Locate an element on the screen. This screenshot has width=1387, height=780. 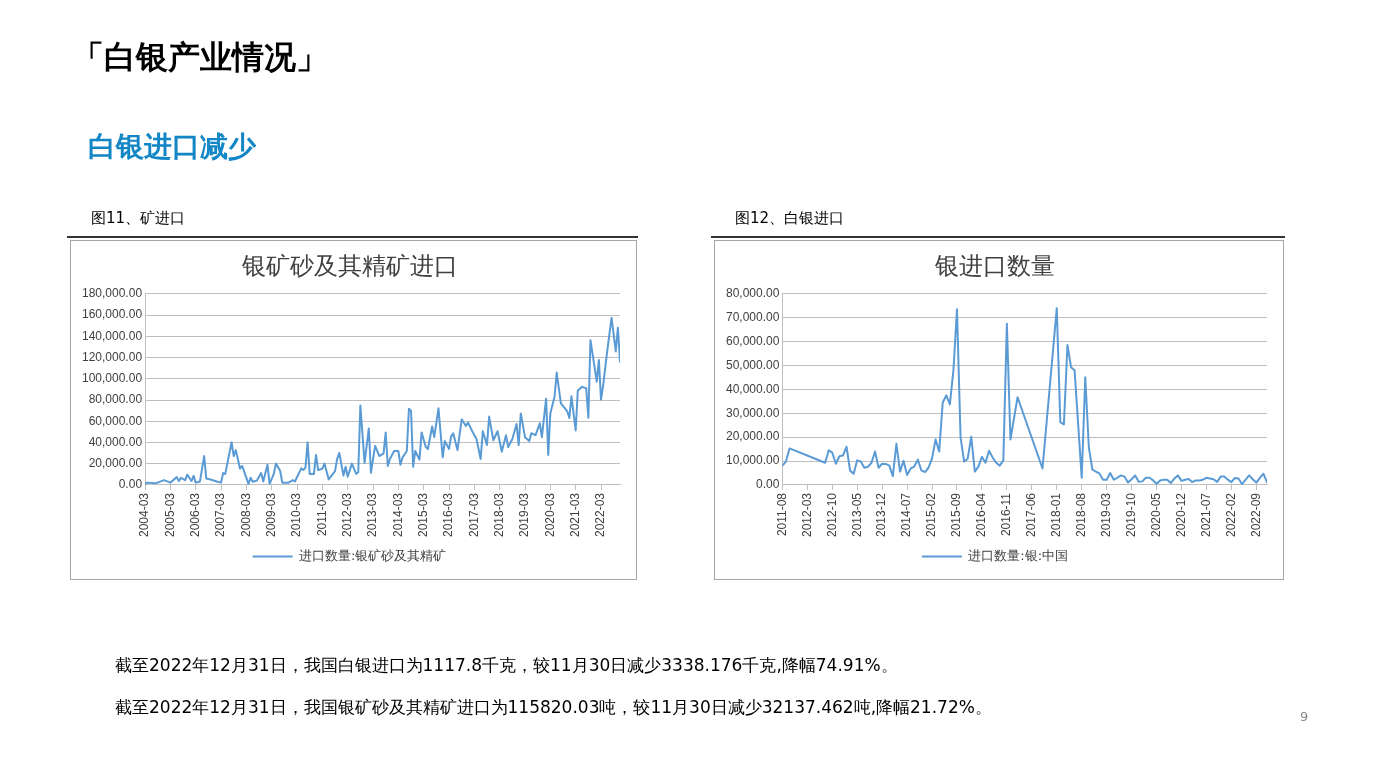
x-tick-label: 2010-03 is located at coordinates (296, 515).